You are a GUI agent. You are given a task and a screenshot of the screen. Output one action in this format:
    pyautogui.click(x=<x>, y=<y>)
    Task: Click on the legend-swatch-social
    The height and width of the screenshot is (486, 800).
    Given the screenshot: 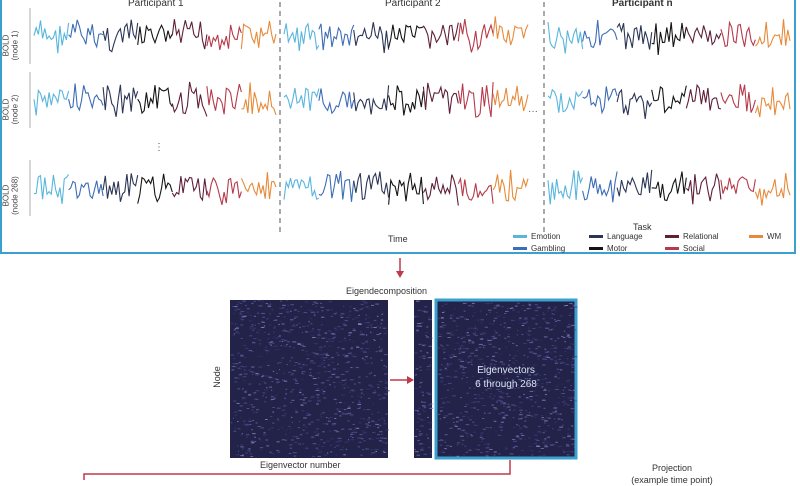 What is the action you would take?
    pyautogui.click(x=672, y=249)
    